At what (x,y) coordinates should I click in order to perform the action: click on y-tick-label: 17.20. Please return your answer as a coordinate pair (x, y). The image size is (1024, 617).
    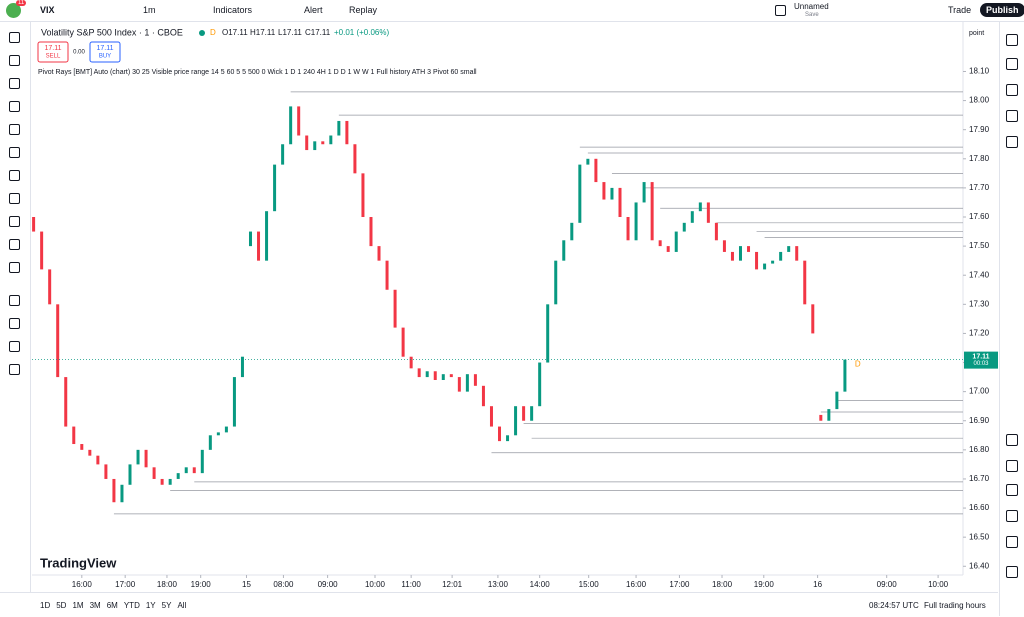
    Looking at the image, I should click on (979, 333).